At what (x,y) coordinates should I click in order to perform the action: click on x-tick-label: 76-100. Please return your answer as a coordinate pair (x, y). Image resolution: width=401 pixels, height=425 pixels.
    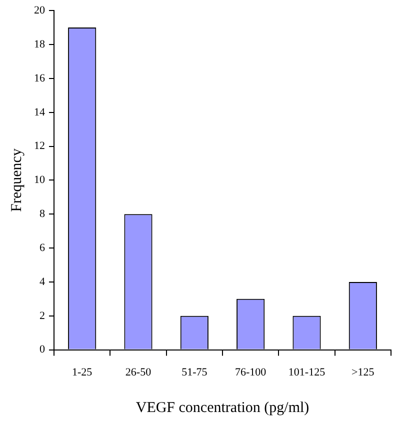
    Looking at the image, I should click on (250, 372).